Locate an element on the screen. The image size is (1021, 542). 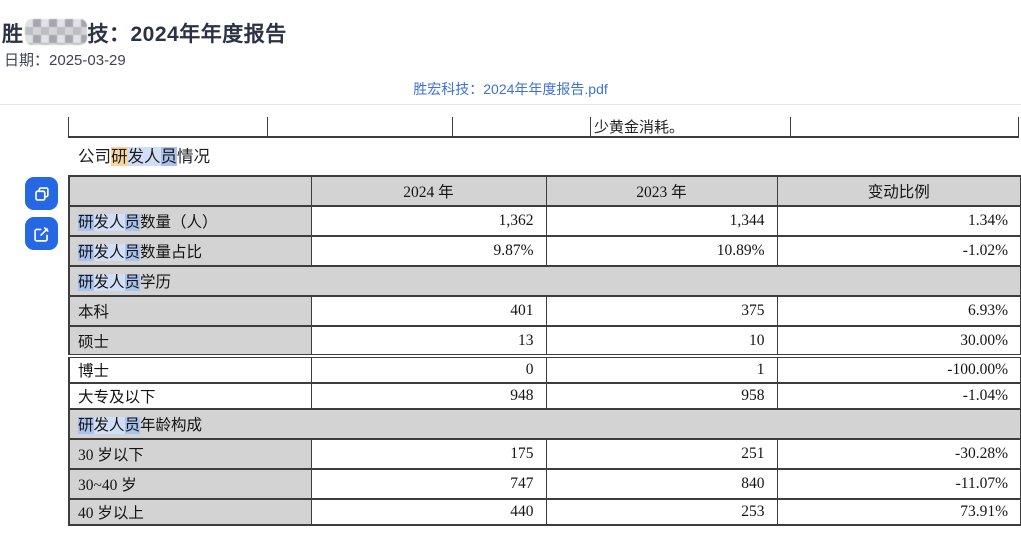
value-cell: 1.34% is located at coordinates (898, 221).